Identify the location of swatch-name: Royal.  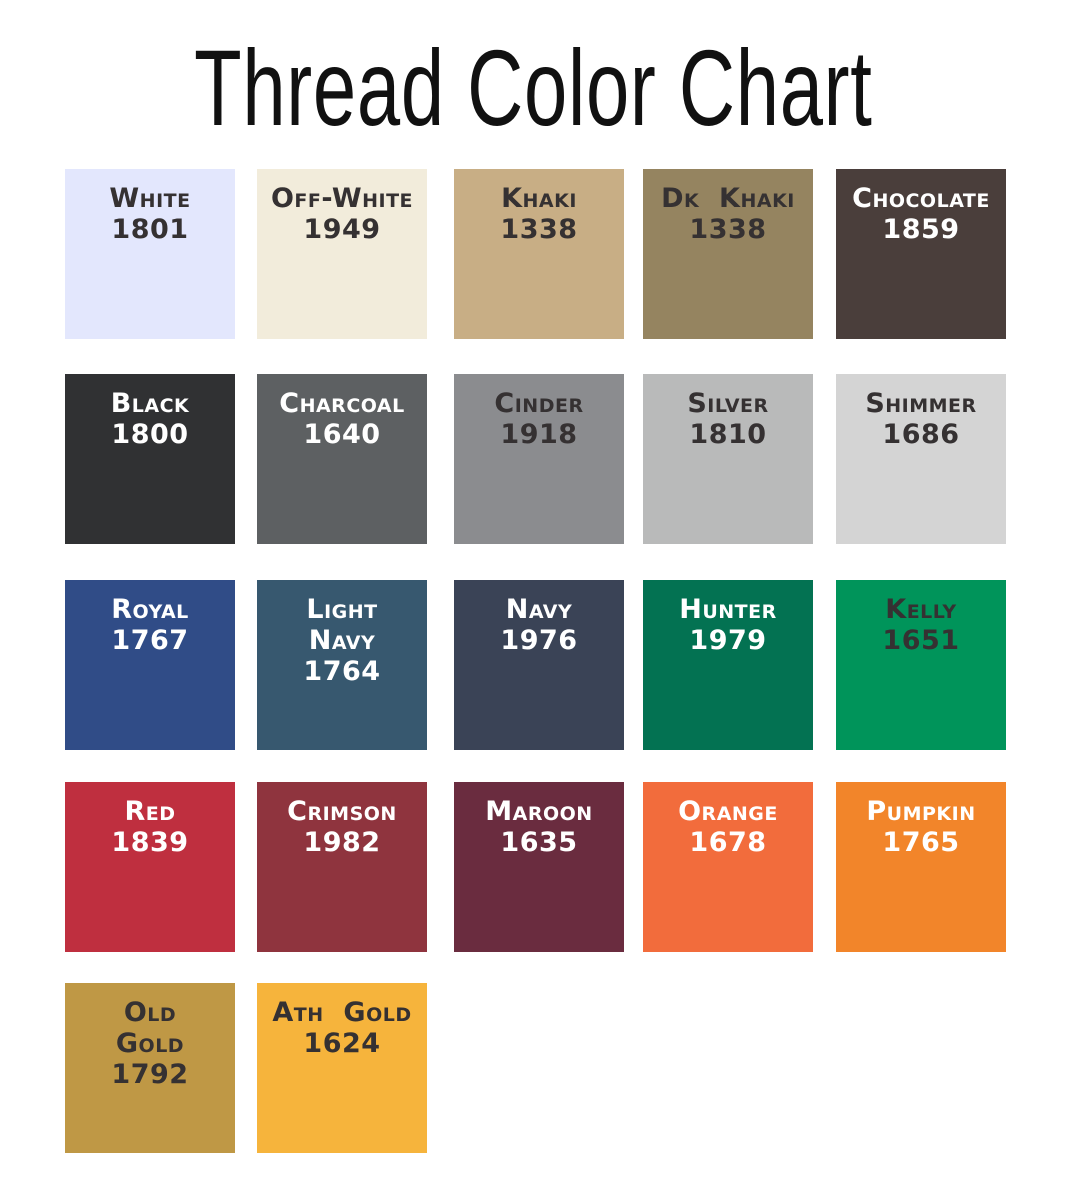
(150, 609).